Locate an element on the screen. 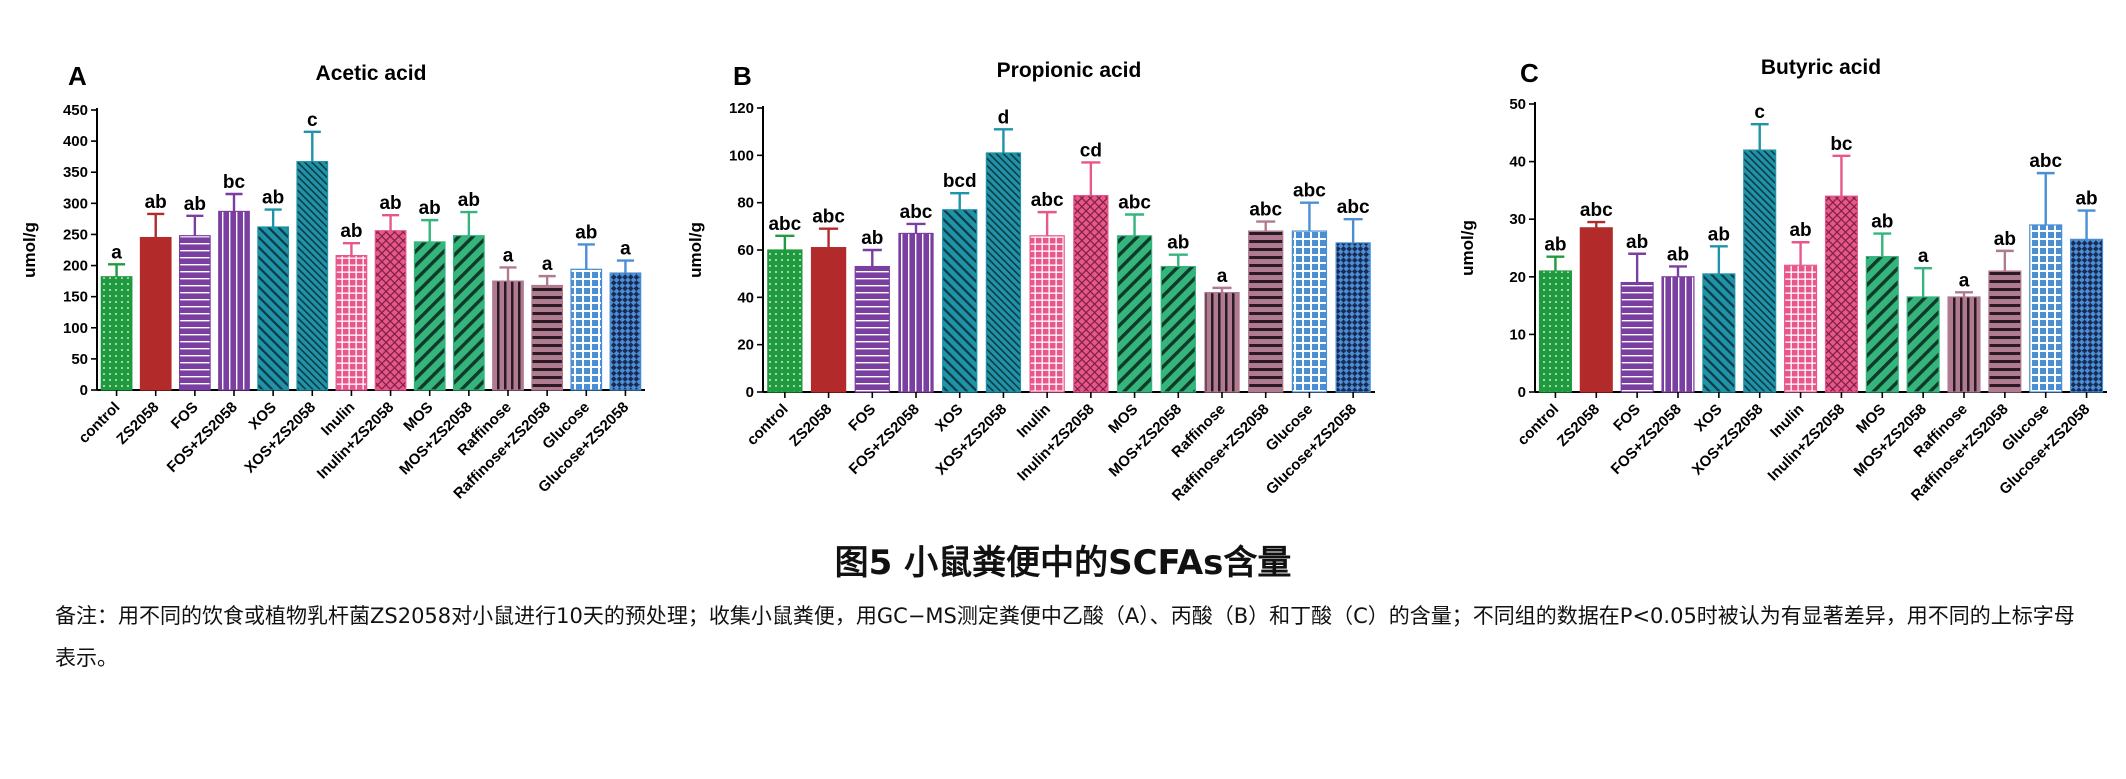 This screenshot has height=779, width=2126. y-tick-label: 150 is located at coordinates (75, 297).